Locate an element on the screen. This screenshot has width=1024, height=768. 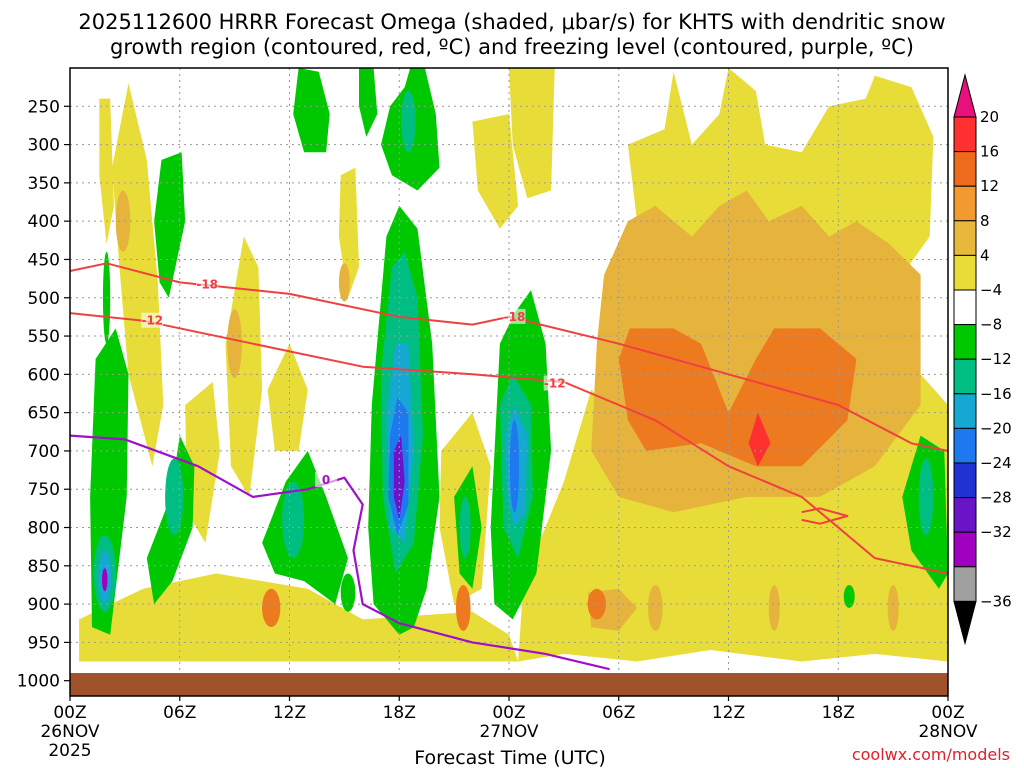
x-tick-label-0-1: 26NOV is located at coordinates (69, 732).